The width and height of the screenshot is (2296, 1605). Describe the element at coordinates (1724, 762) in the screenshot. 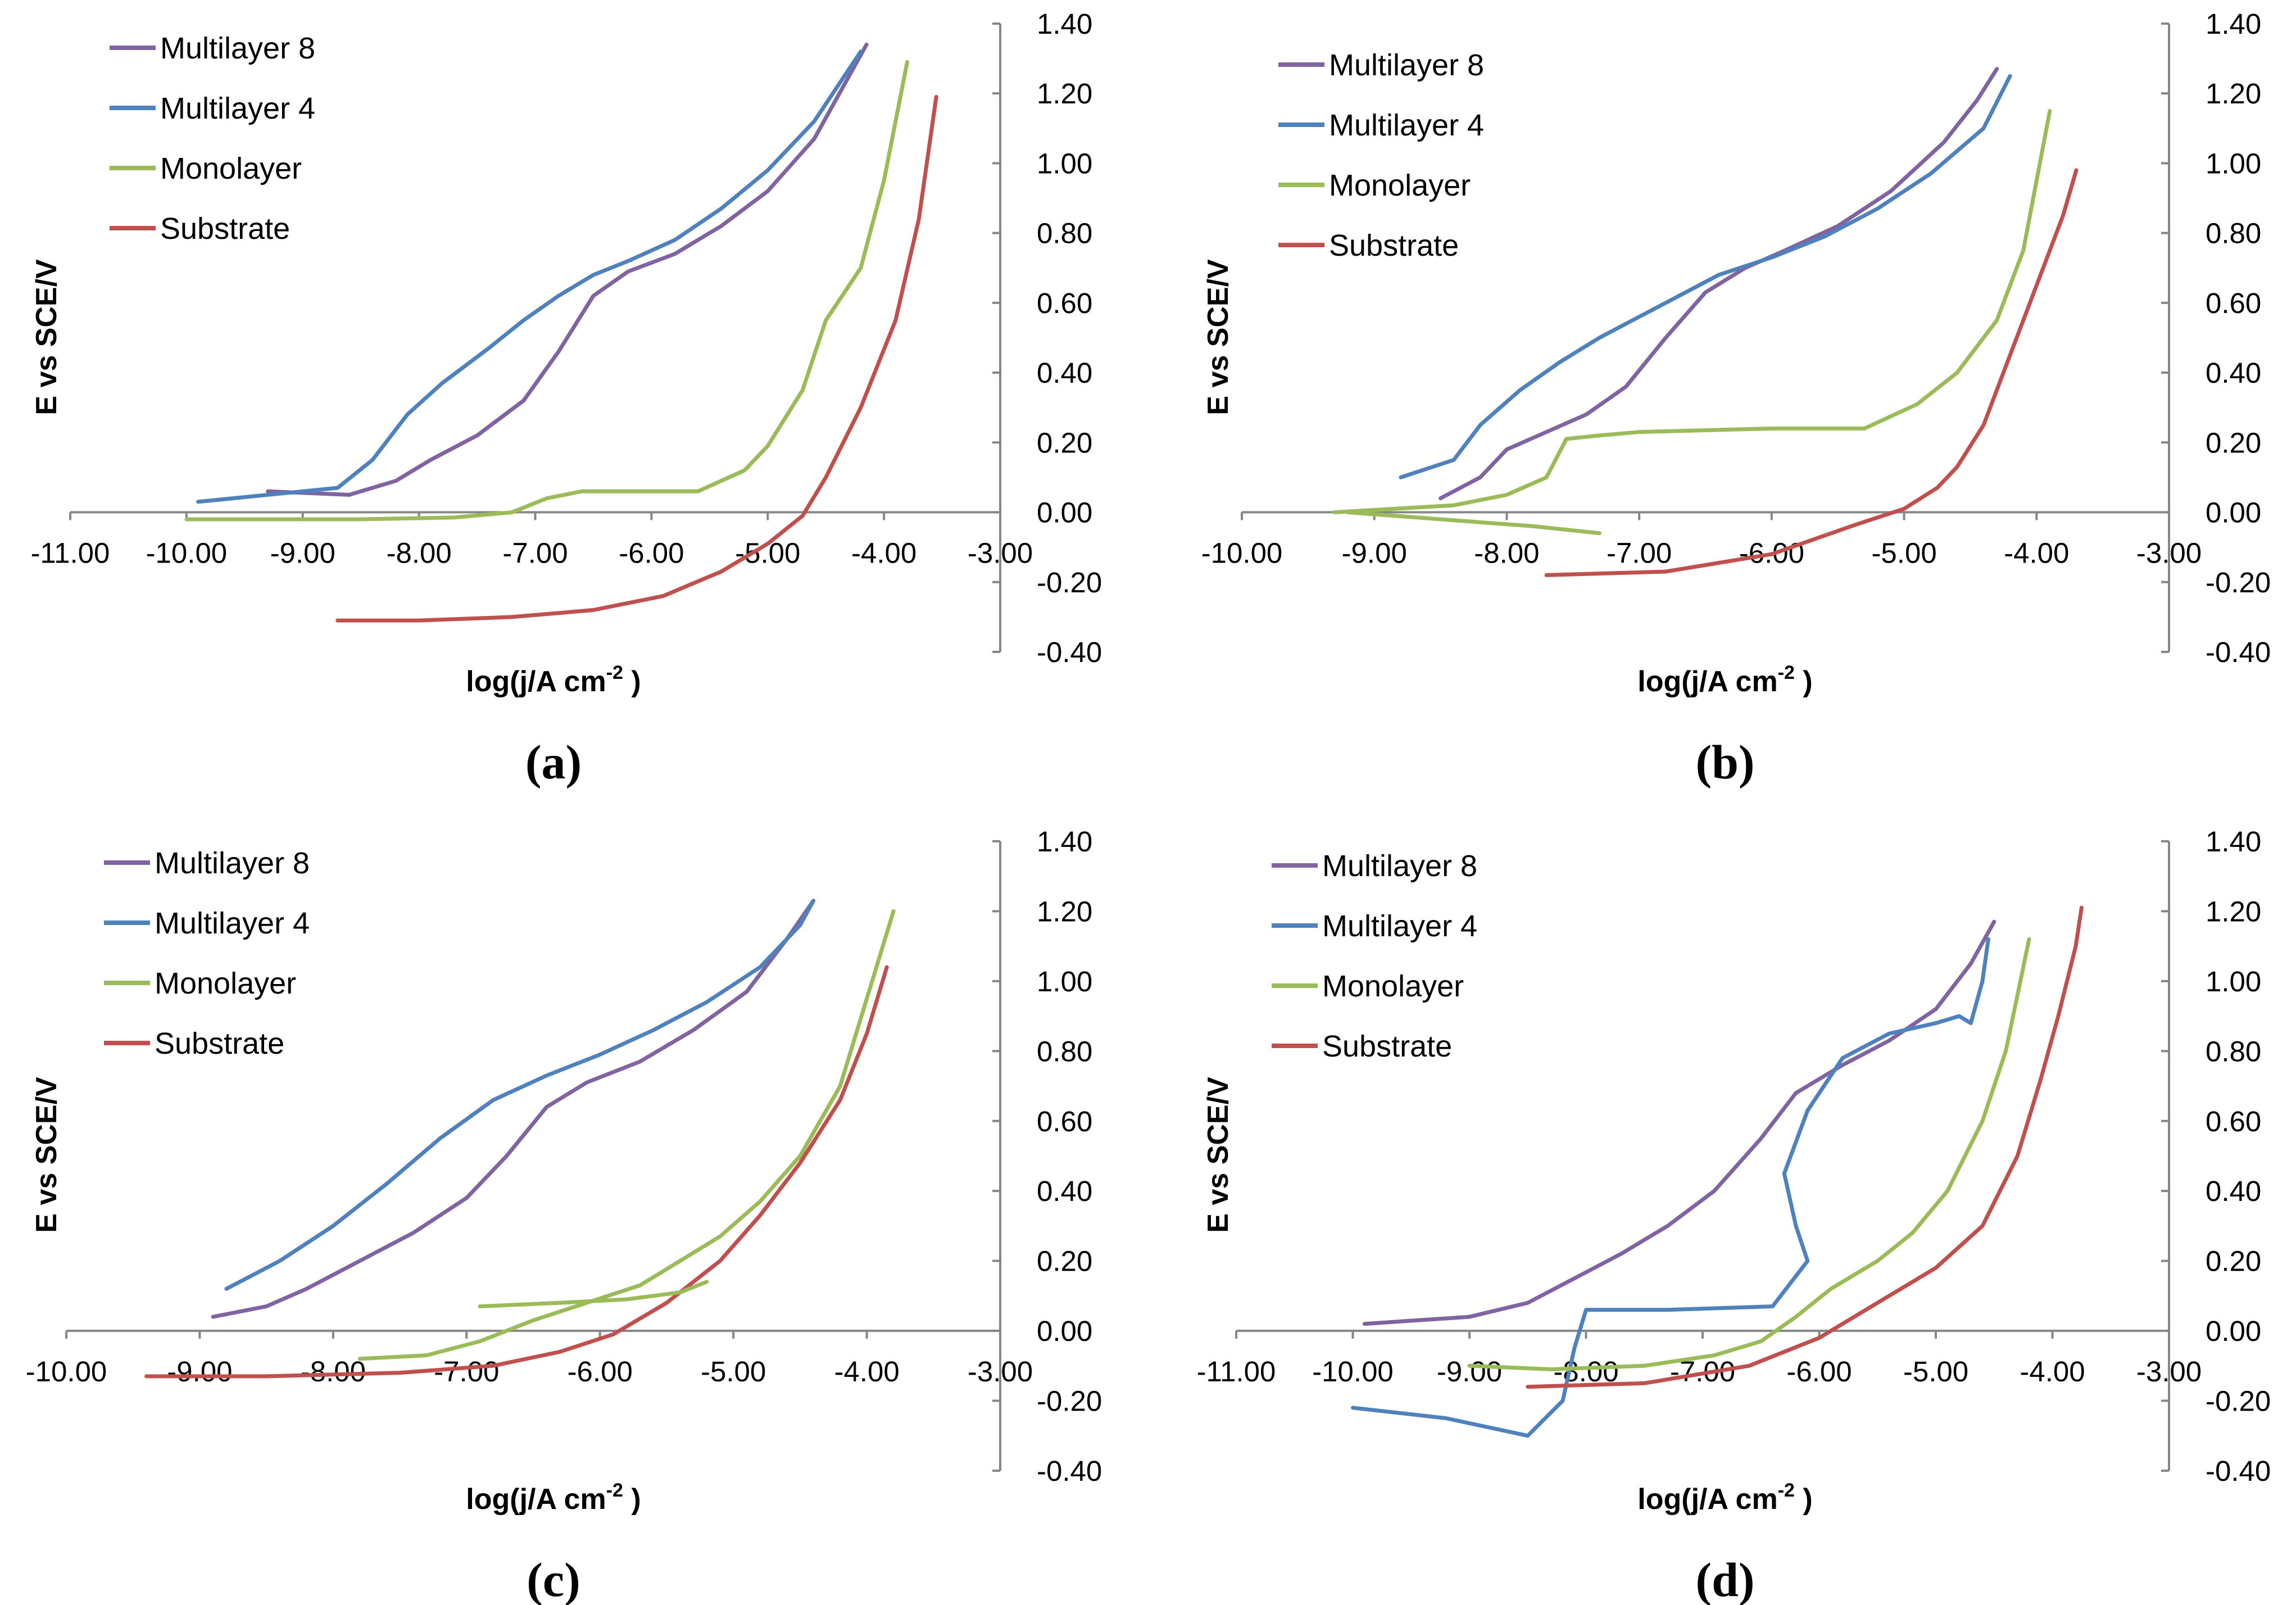

I see `panel-label: (b)` at that location.